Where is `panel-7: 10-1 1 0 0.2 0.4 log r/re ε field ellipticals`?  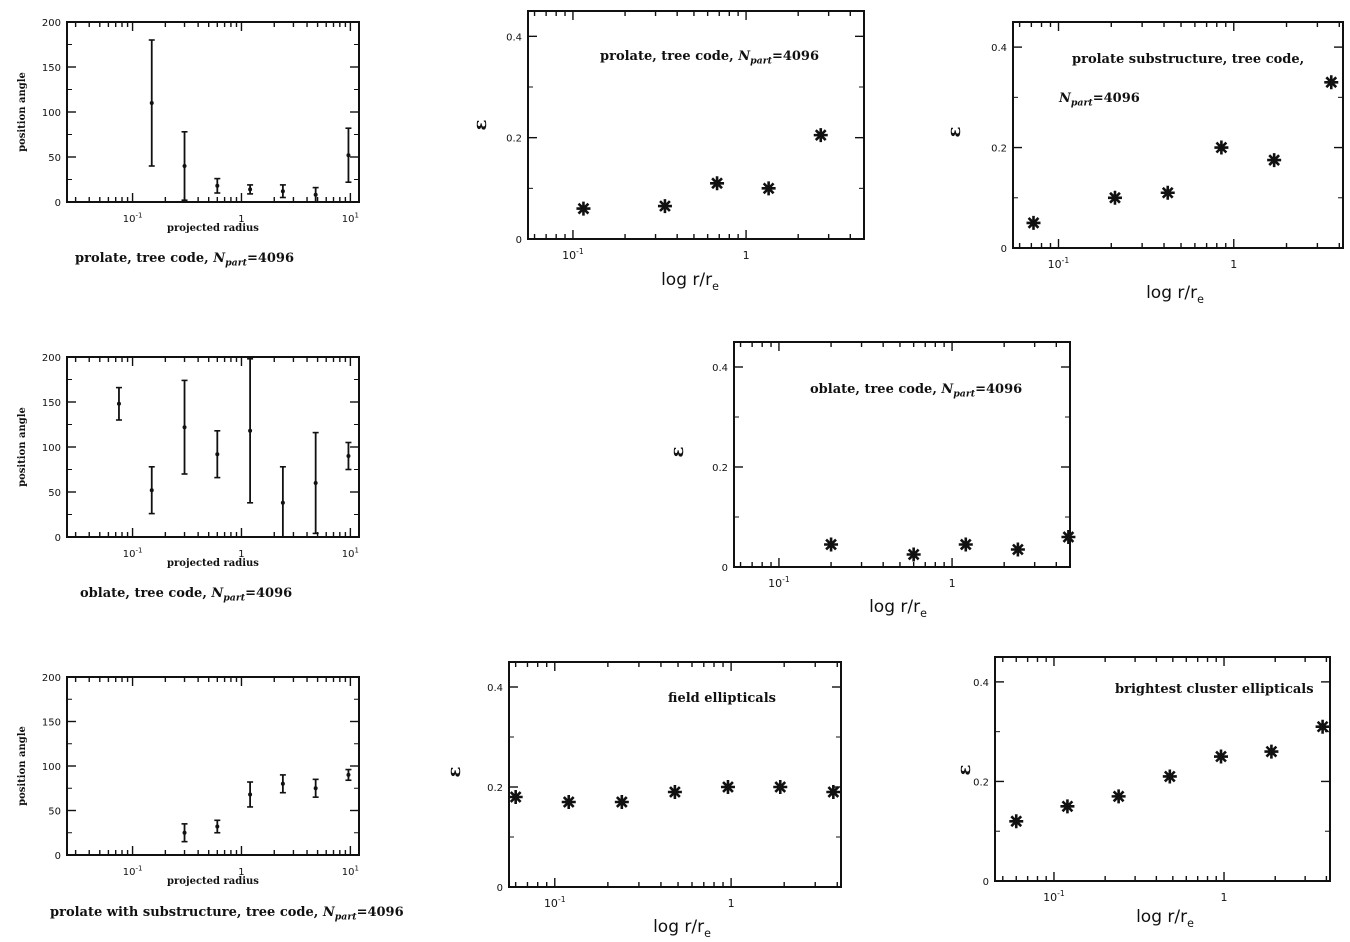
panel-7: 10-1 1 0 0.2 0.4 log r/re ε field ellipticals is located at coordinates (643, 800).